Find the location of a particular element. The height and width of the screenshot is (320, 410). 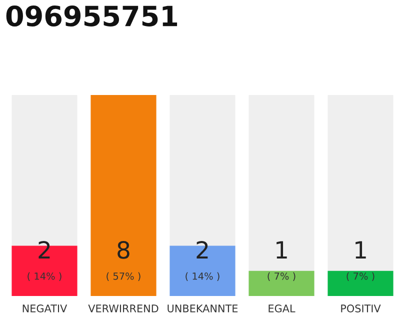

chart-title: 096955751 is located at coordinates (92, 15).